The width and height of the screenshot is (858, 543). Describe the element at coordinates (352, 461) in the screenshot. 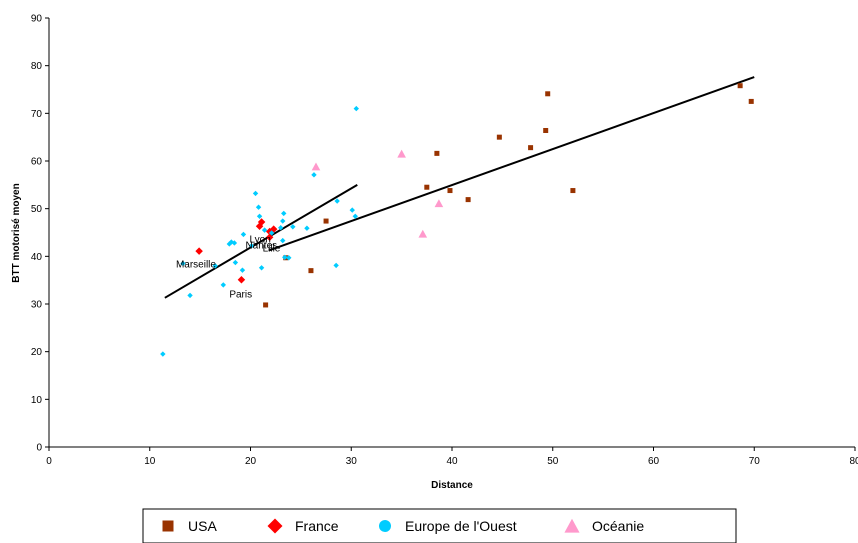

I see `x-tick-label: 30` at that location.